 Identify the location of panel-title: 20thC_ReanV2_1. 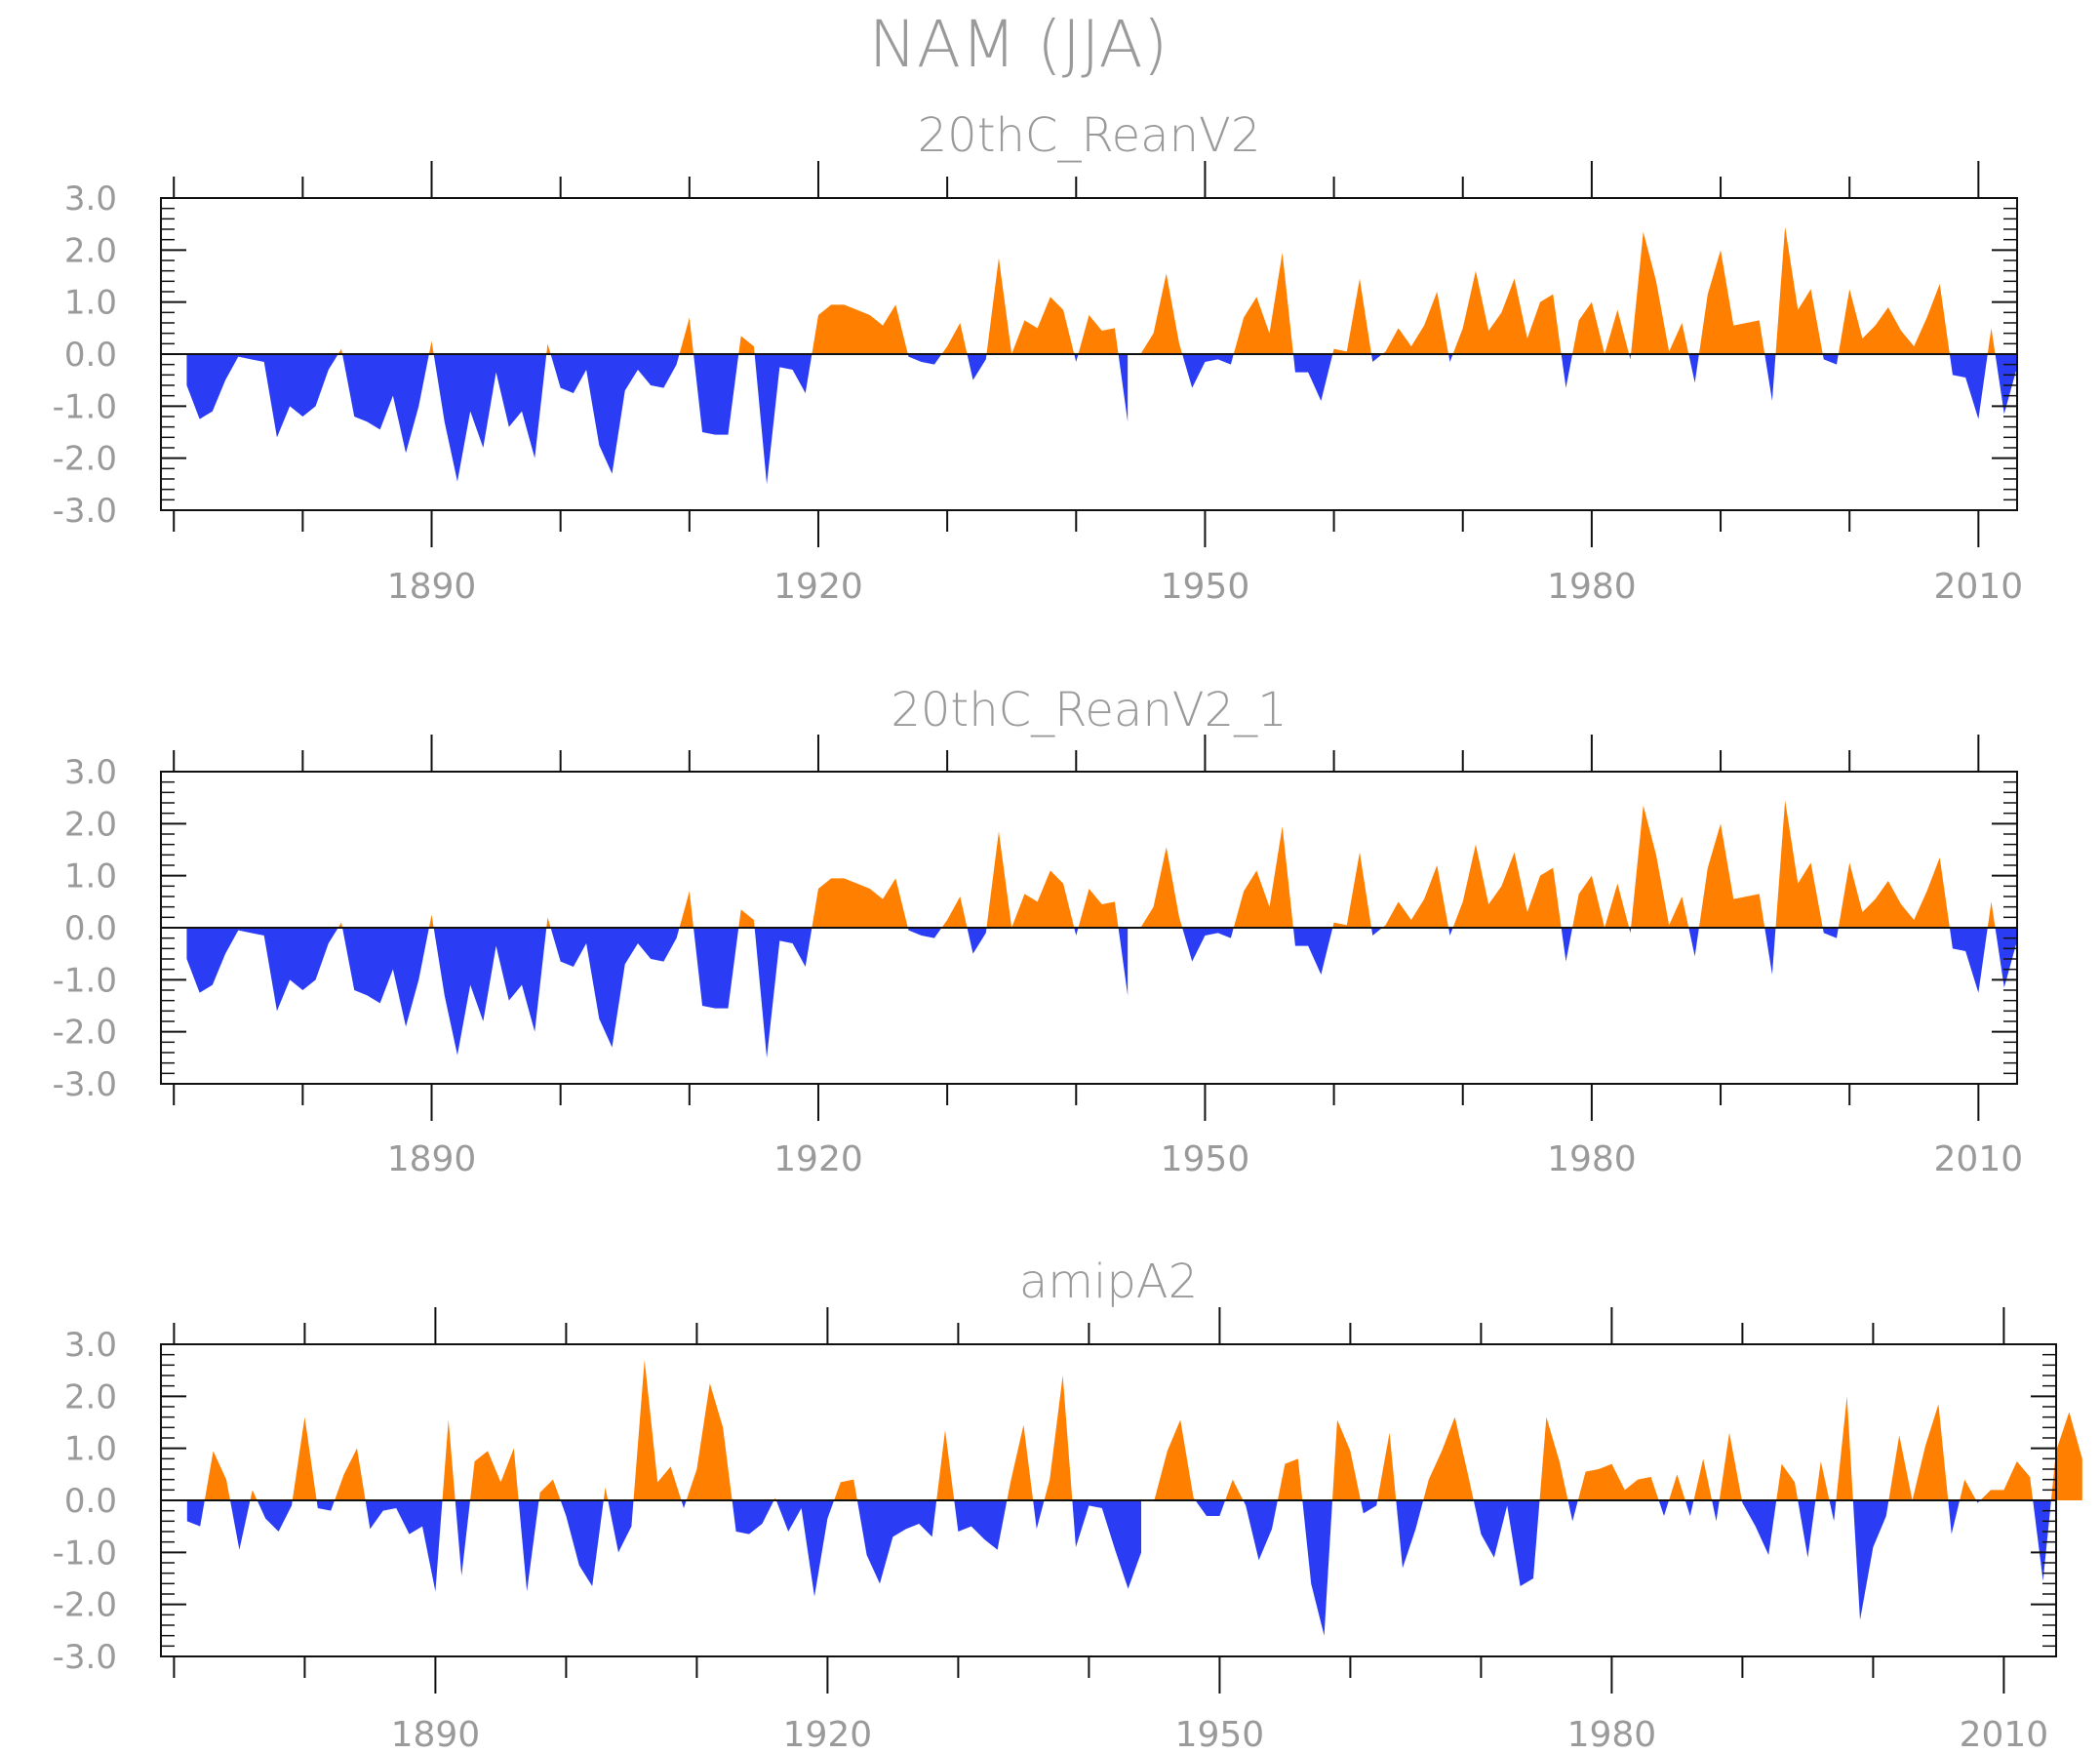
(1089, 710).